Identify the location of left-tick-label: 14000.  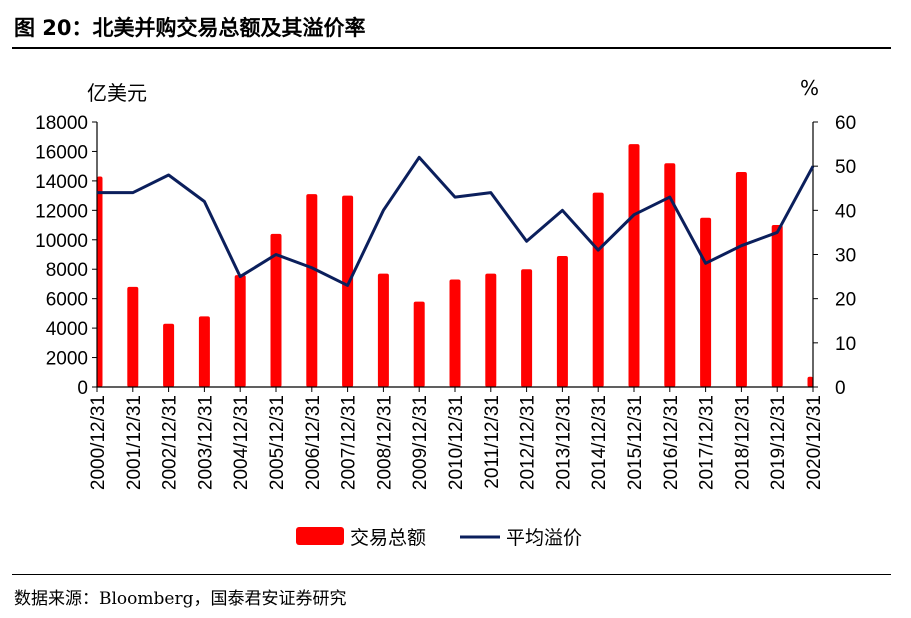
(61, 182).